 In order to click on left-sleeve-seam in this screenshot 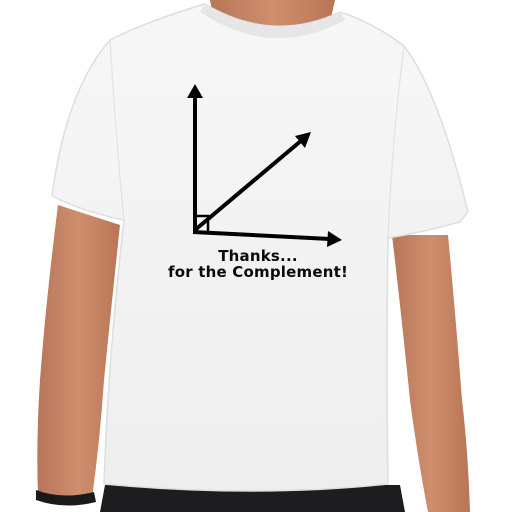, I will do `click(117, 130)`.